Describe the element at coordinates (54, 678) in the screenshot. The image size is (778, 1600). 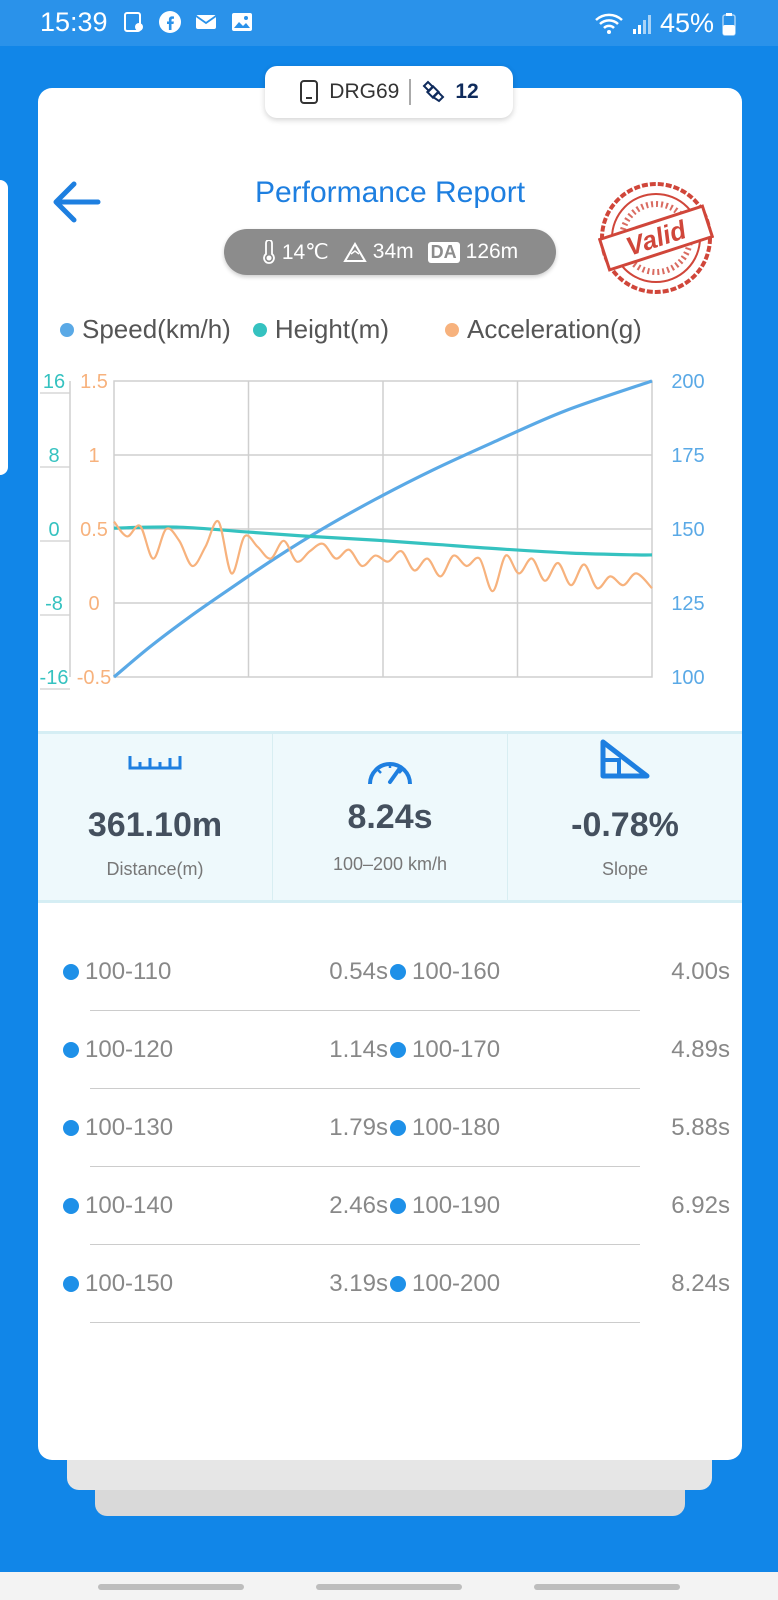
I see `height-tick-label: -16` at that location.